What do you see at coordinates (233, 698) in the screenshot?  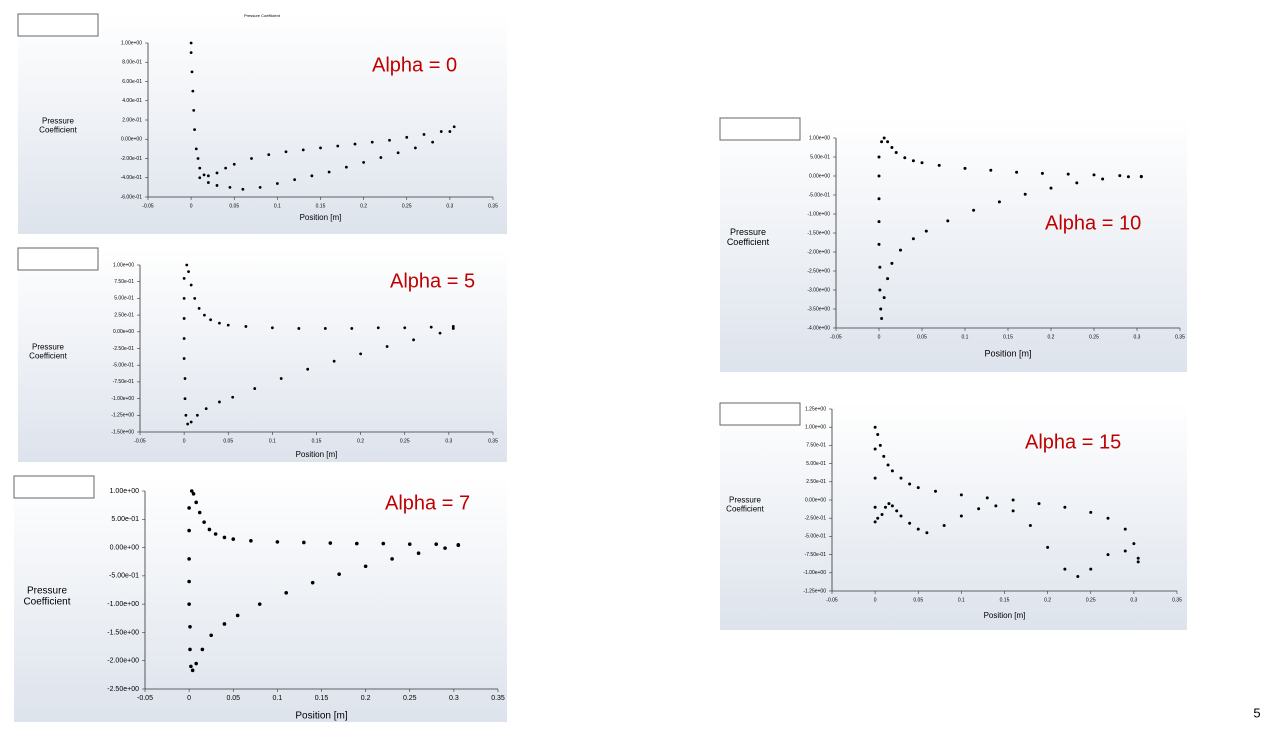 I see `x-tick-label: 0.05` at bounding box center [233, 698].